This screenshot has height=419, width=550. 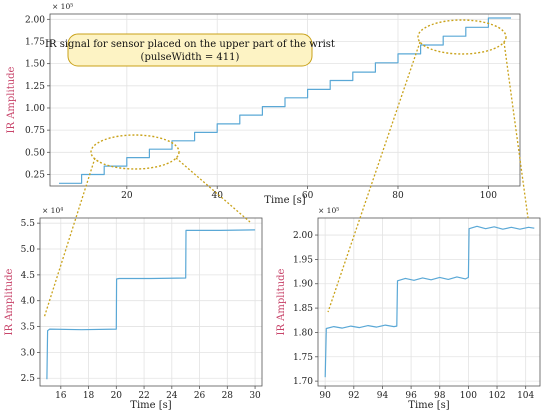 What do you see at coordinates (172, 396) in the screenshot?
I see `x-tick-label: 24` at bounding box center [172, 396].